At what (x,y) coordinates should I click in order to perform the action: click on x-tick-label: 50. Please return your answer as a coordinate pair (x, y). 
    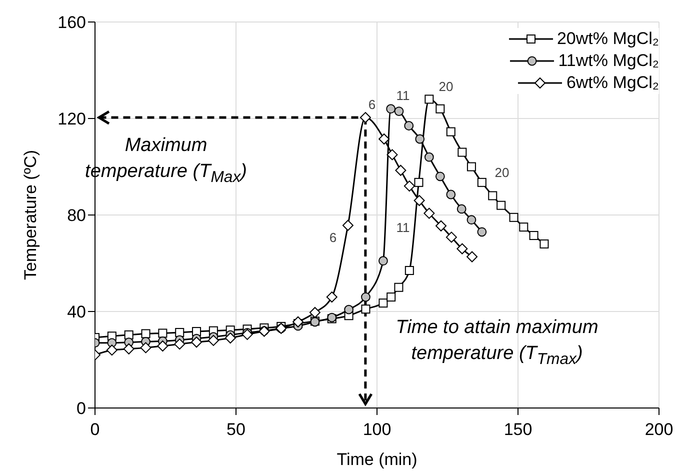
    Looking at the image, I should click on (236, 430).